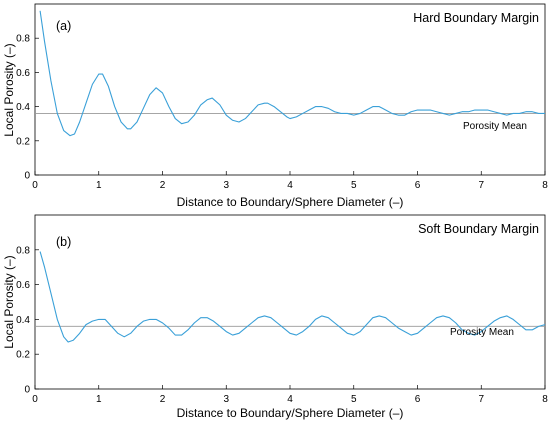 The height and width of the screenshot is (421, 550). What do you see at coordinates (226, 399) in the screenshot?
I see `x-tick-label-b-3: 3` at bounding box center [226, 399].